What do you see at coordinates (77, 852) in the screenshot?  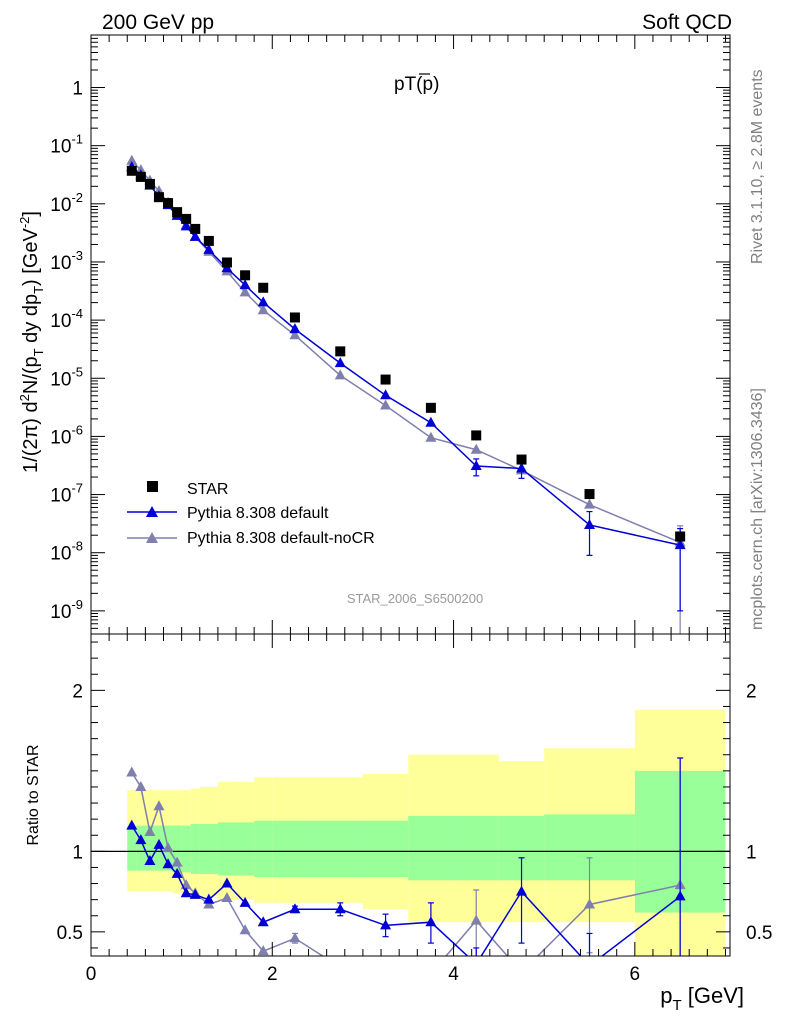 I see `ratio-y-tick-label: 1` at bounding box center [77, 852].